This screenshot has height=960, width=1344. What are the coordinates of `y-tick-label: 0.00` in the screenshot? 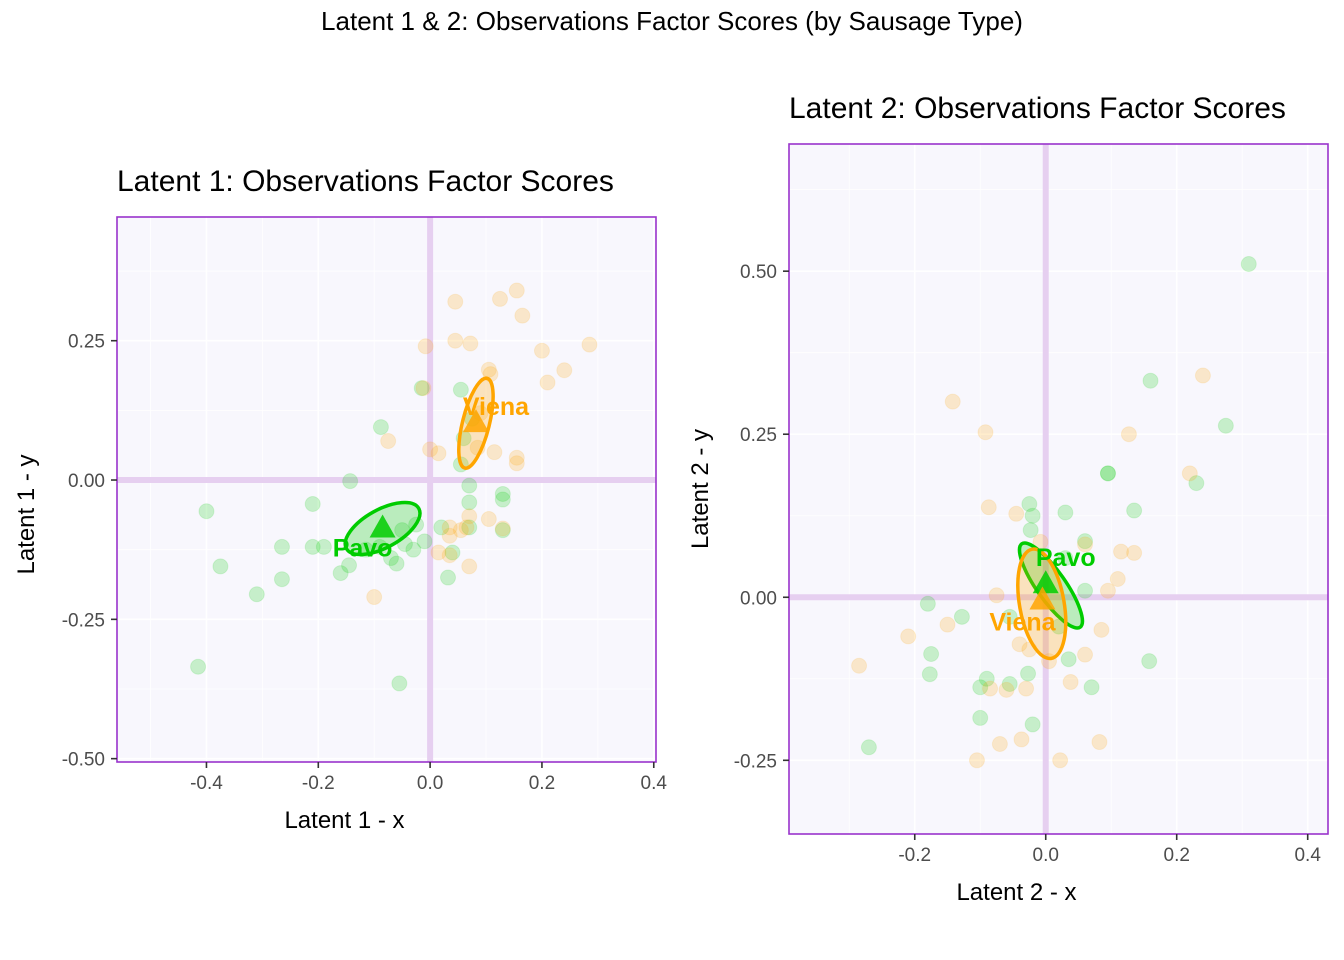 It's located at (86, 481).